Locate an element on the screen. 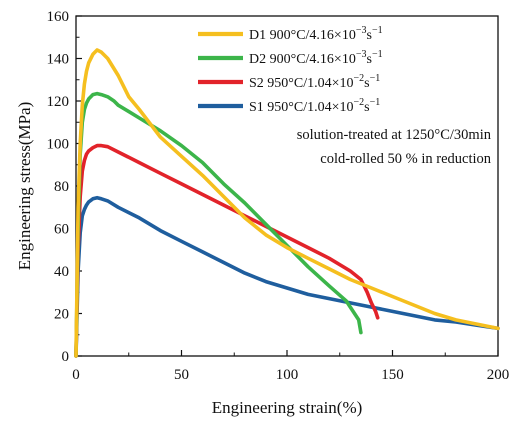 This screenshot has height=423, width=521. y-axis-title: Engineering stress(MPa) is located at coordinates (24, 186).